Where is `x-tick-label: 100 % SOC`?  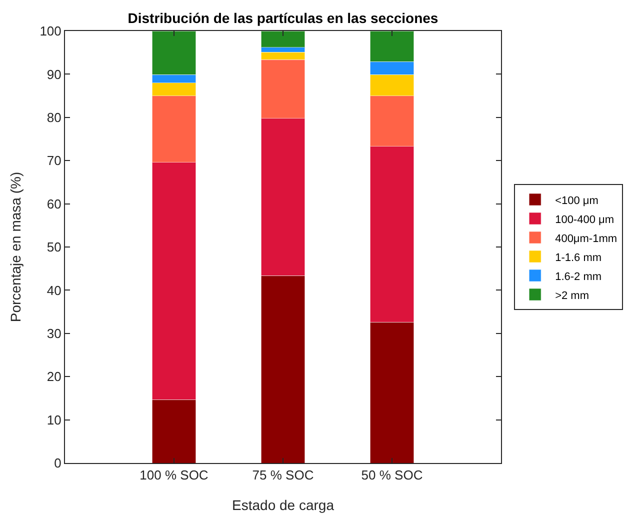 x-tick-label: 100 % SOC is located at coordinates (174, 475).